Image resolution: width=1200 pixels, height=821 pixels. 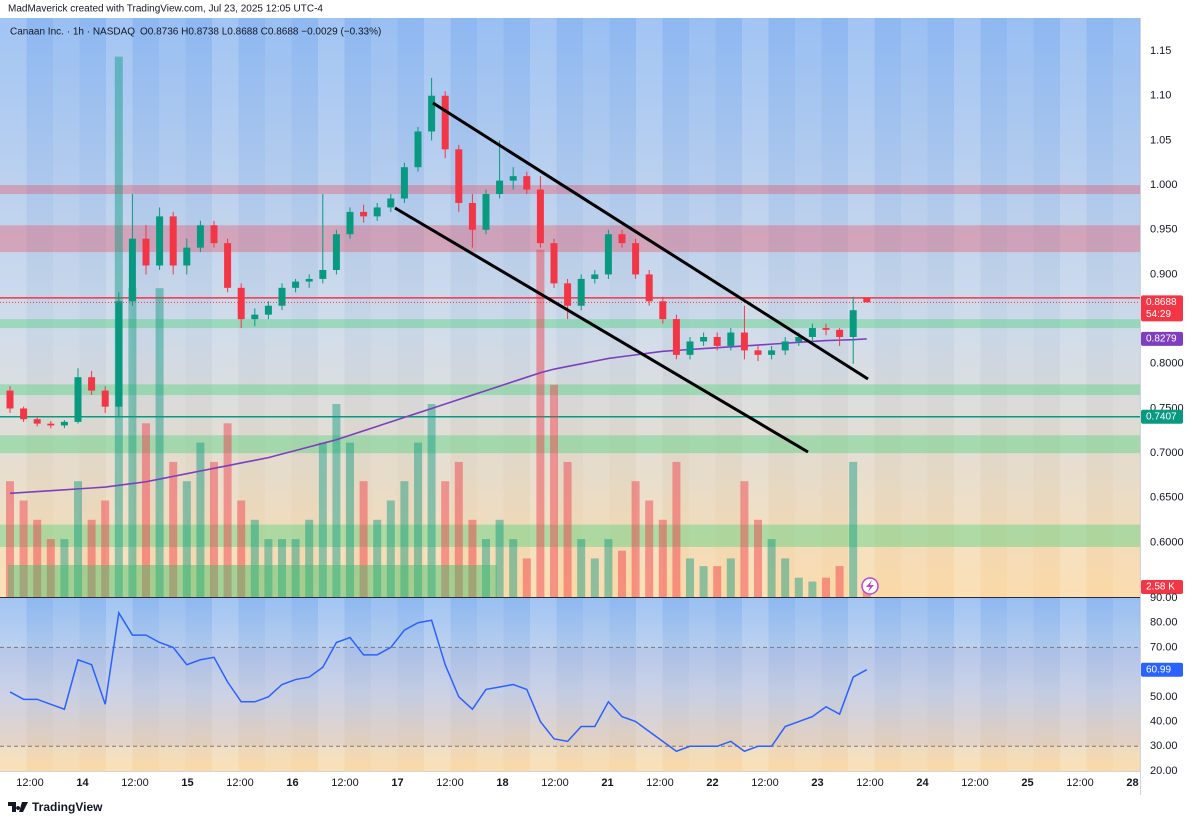 I want to click on y-tick-label: 1.10, so click(x=1160, y=96).